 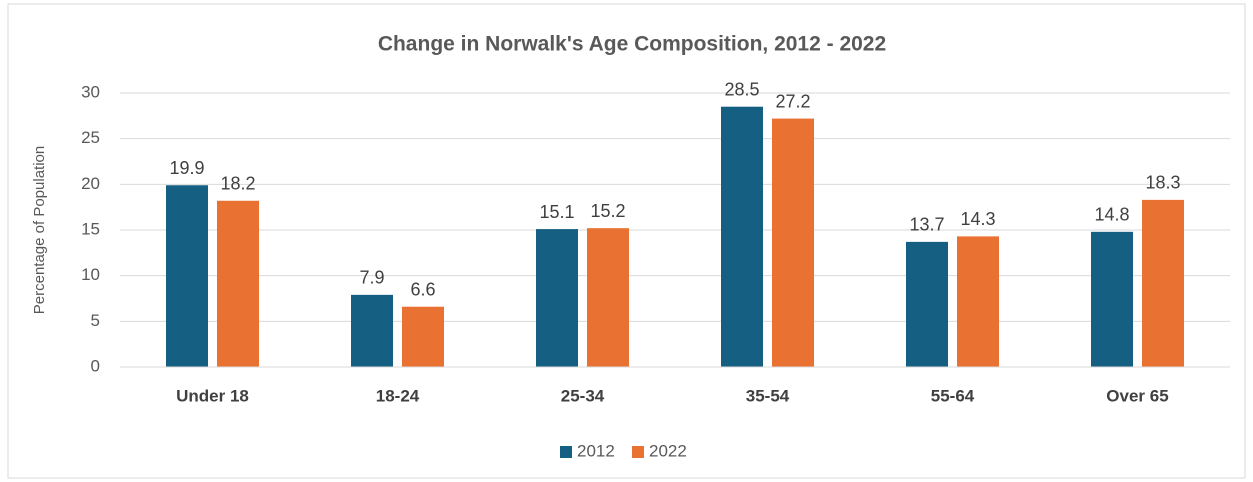 I want to click on legend-label: 2022, so click(x=668, y=450).